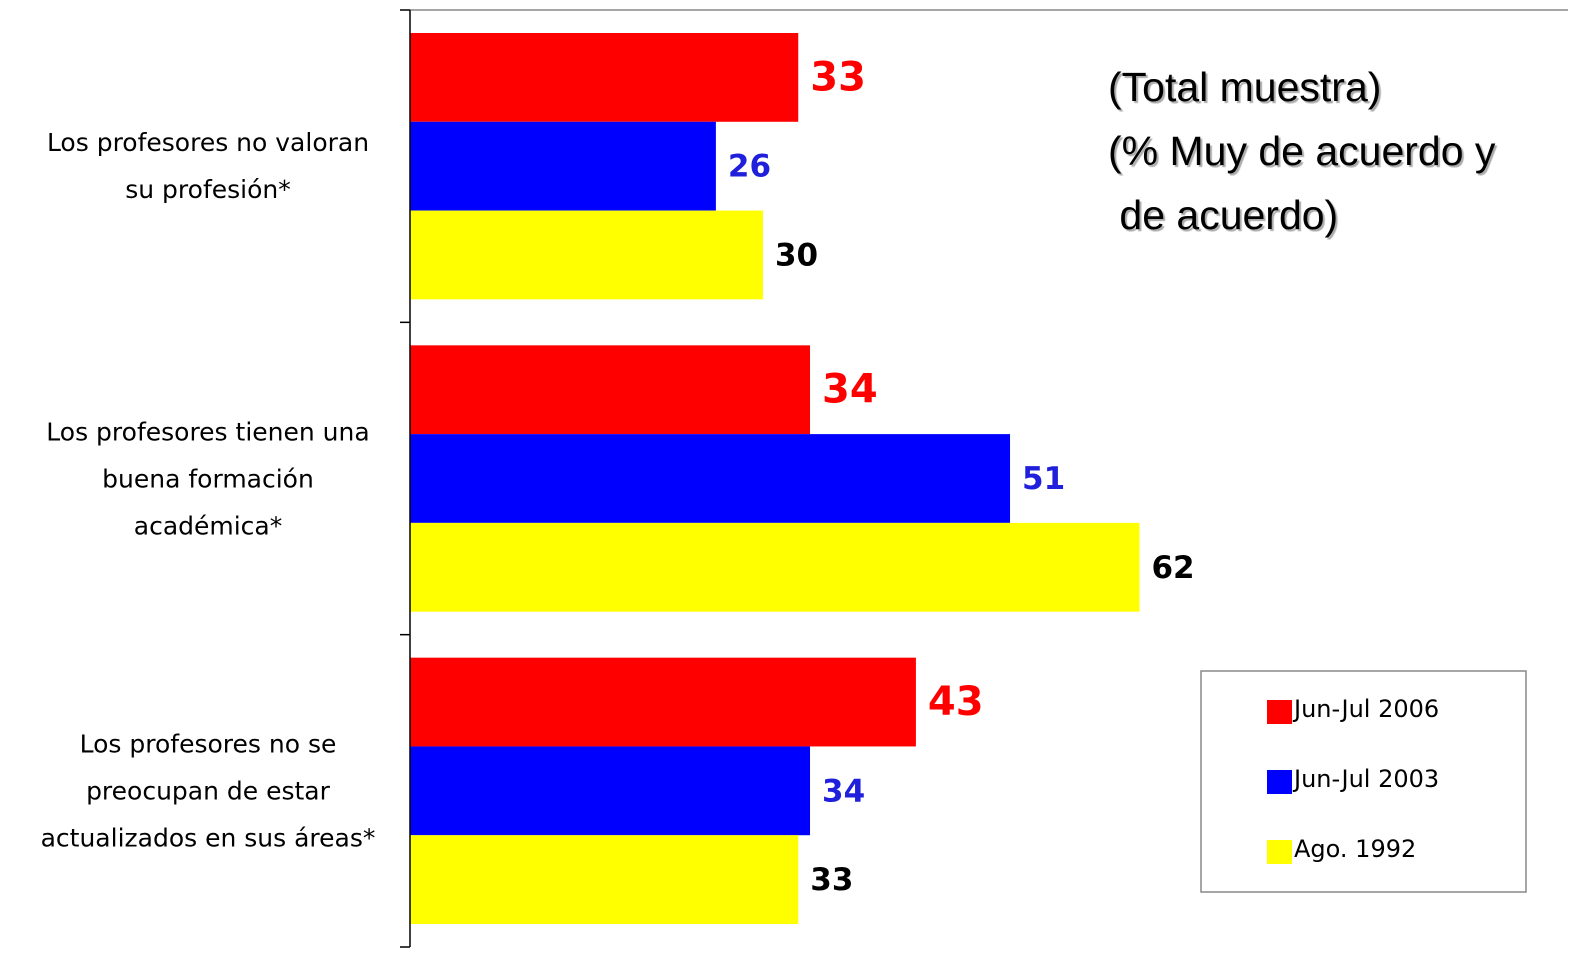 This screenshot has height=954, width=1583. Describe the element at coordinates (208, 166) in the screenshot. I see `category-label: Los profesores no valoran su profesión*` at that location.